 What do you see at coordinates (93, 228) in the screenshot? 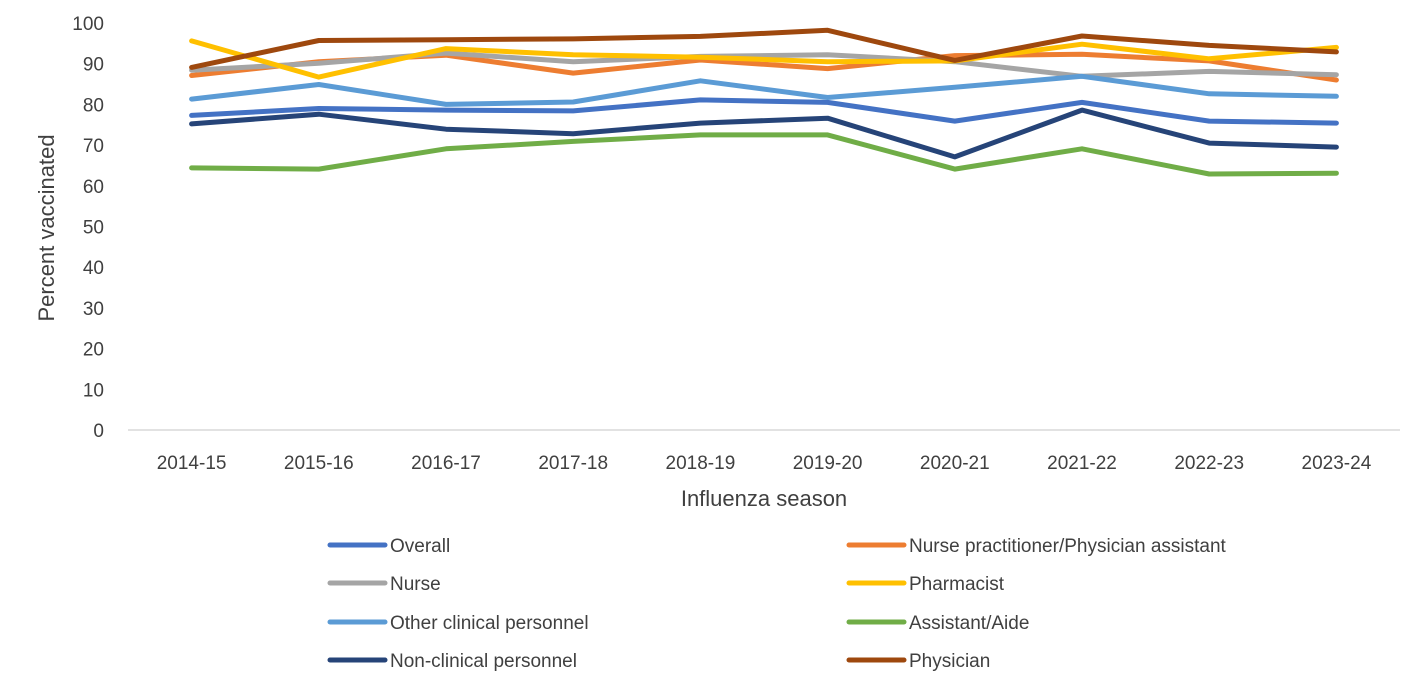
I see `y-tick-label: 50` at bounding box center [93, 228].